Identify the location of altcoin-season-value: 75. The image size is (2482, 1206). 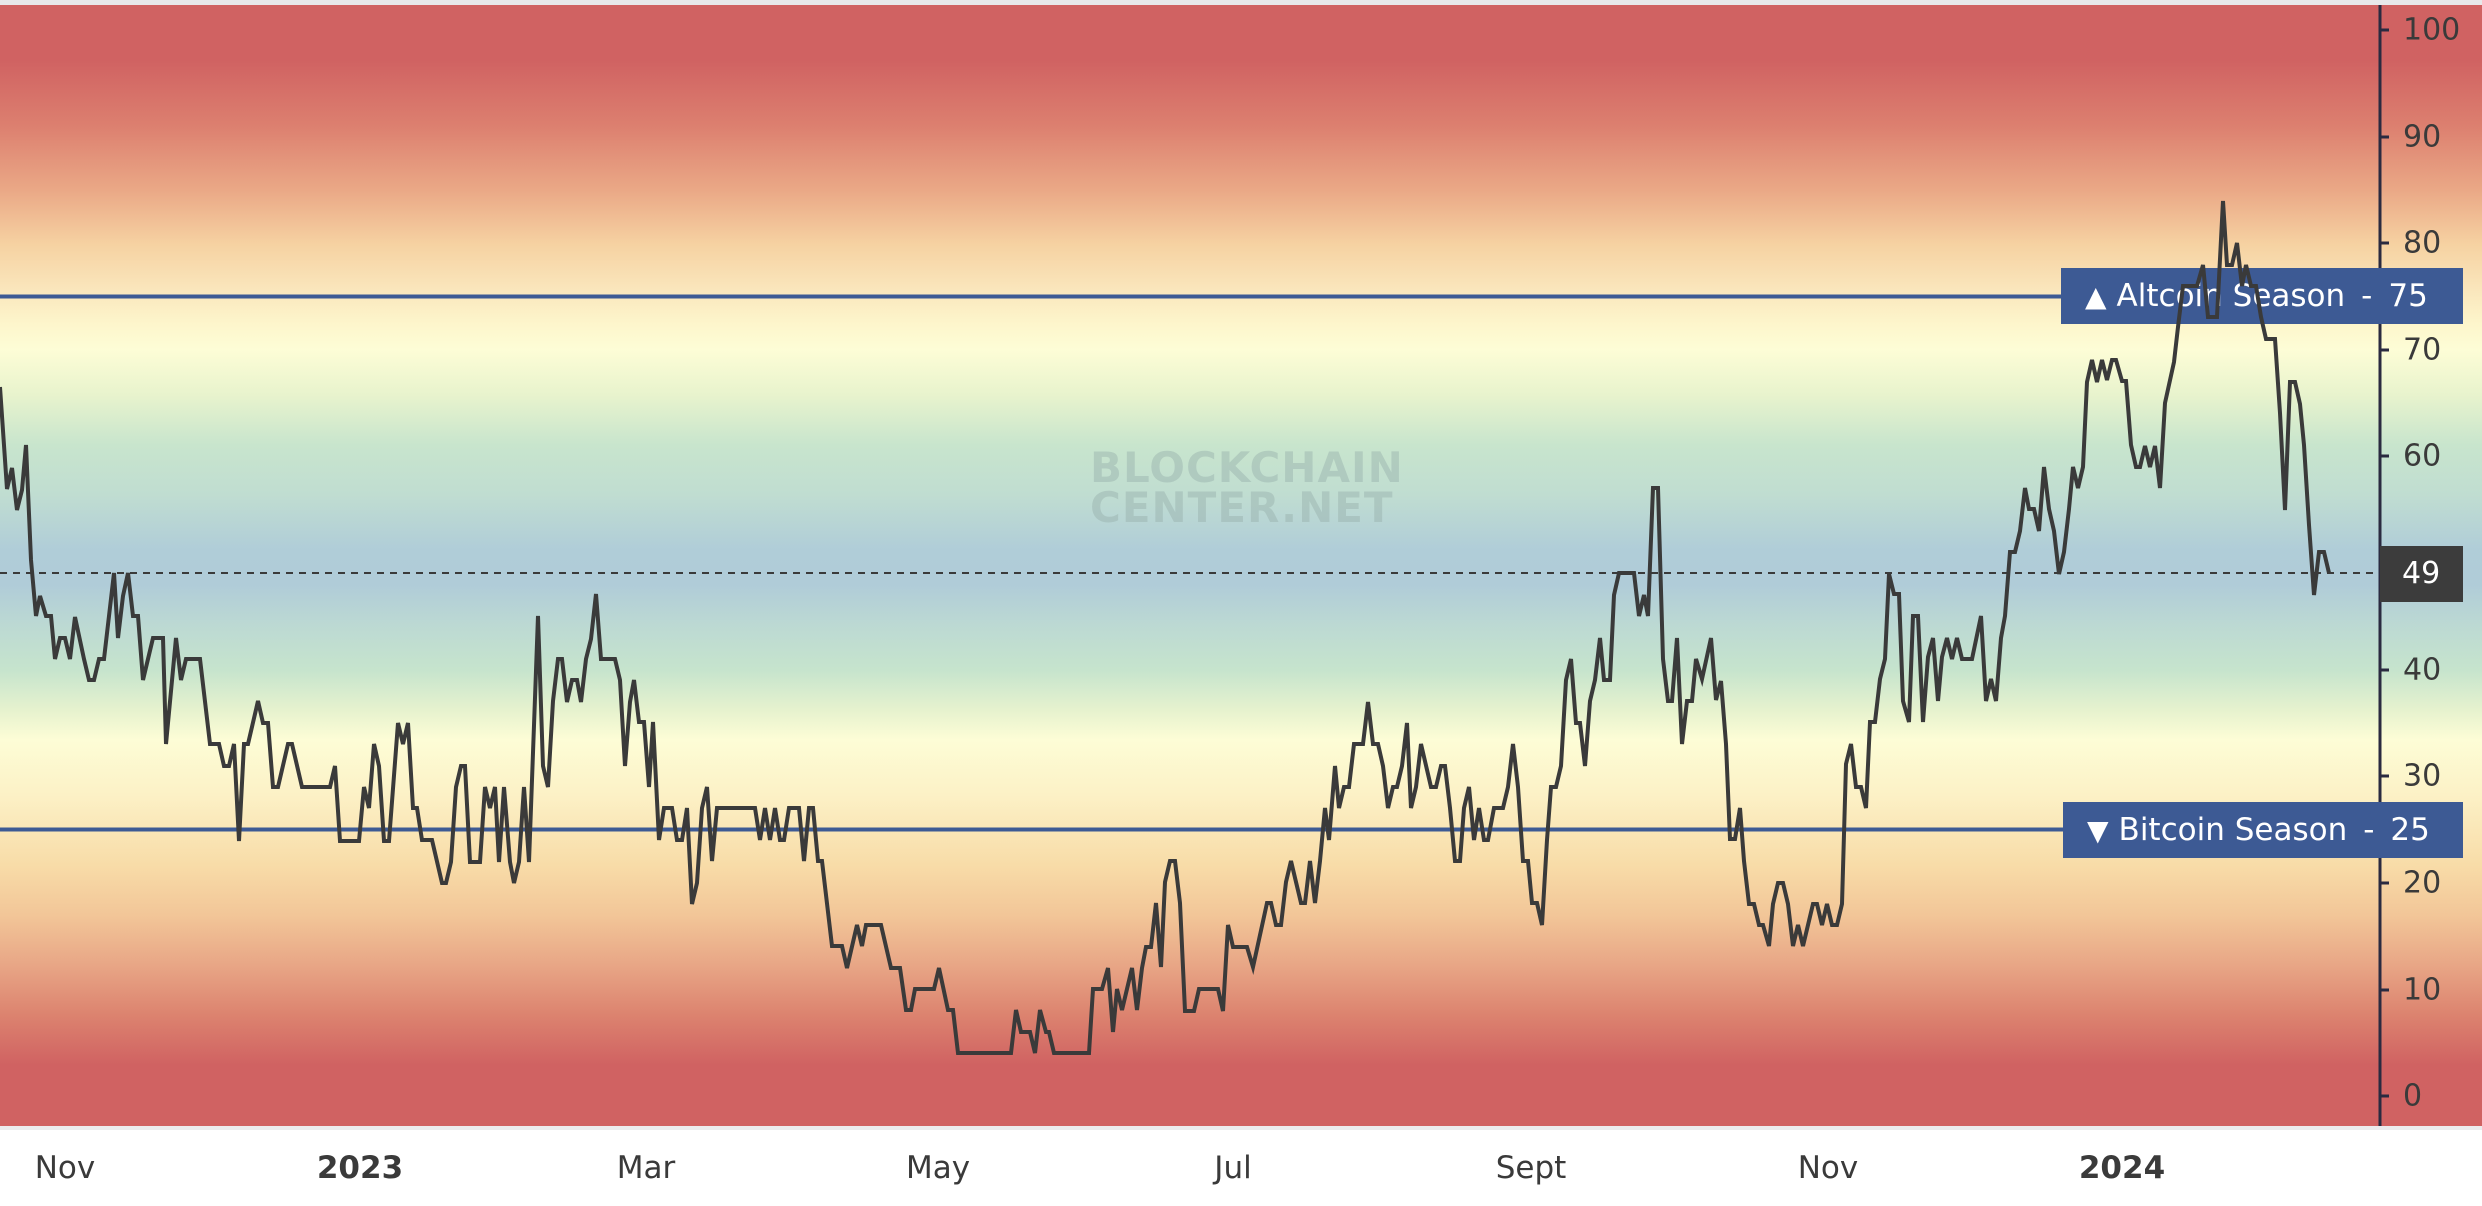
(2408, 296).